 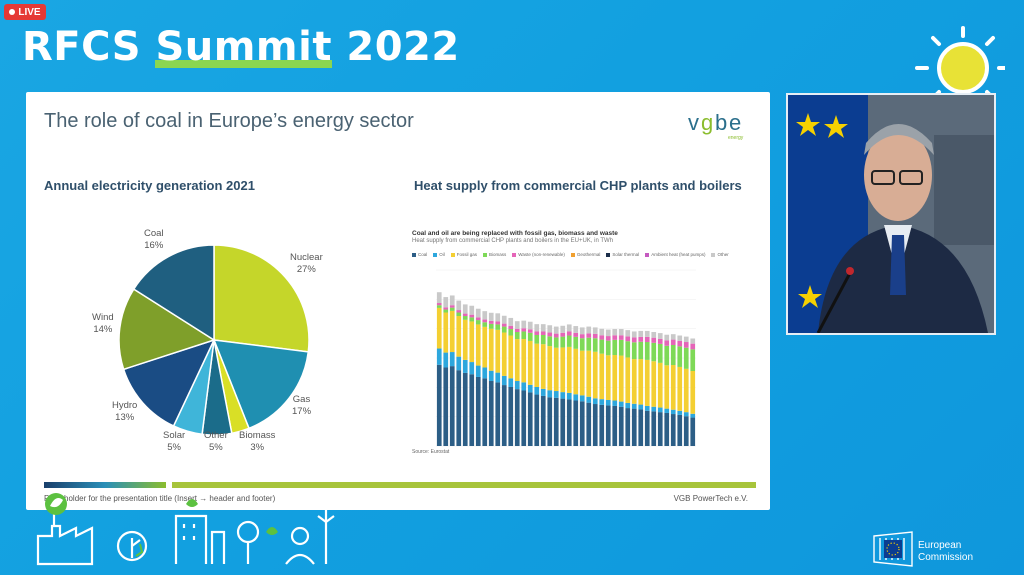 What do you see at coordinates (735, 122) in the screenshot?
I see `svg-text: e` at bounding box center [735, 122].